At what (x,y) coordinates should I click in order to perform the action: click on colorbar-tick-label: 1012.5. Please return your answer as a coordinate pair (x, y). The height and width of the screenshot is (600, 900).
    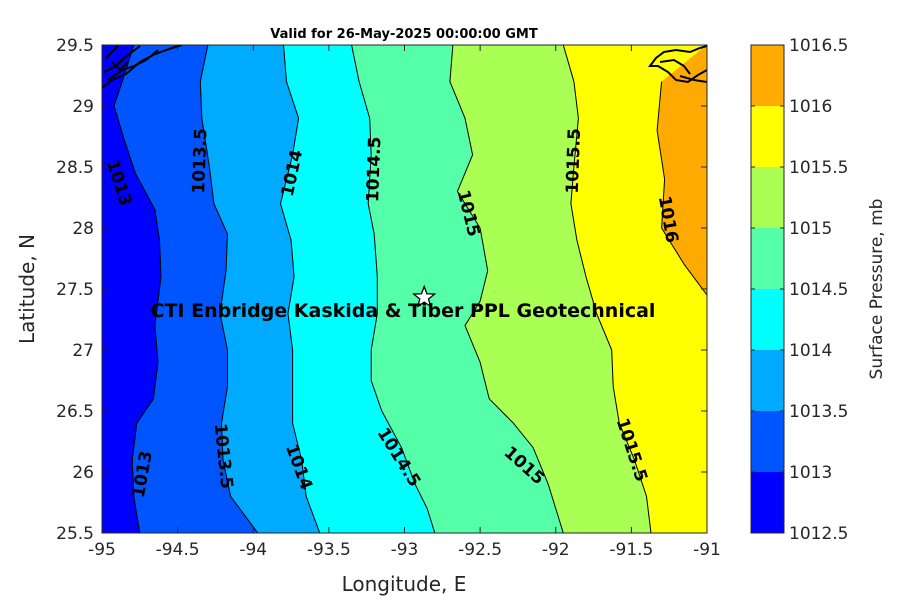
    Looking at the image, I should click on (818, 534).